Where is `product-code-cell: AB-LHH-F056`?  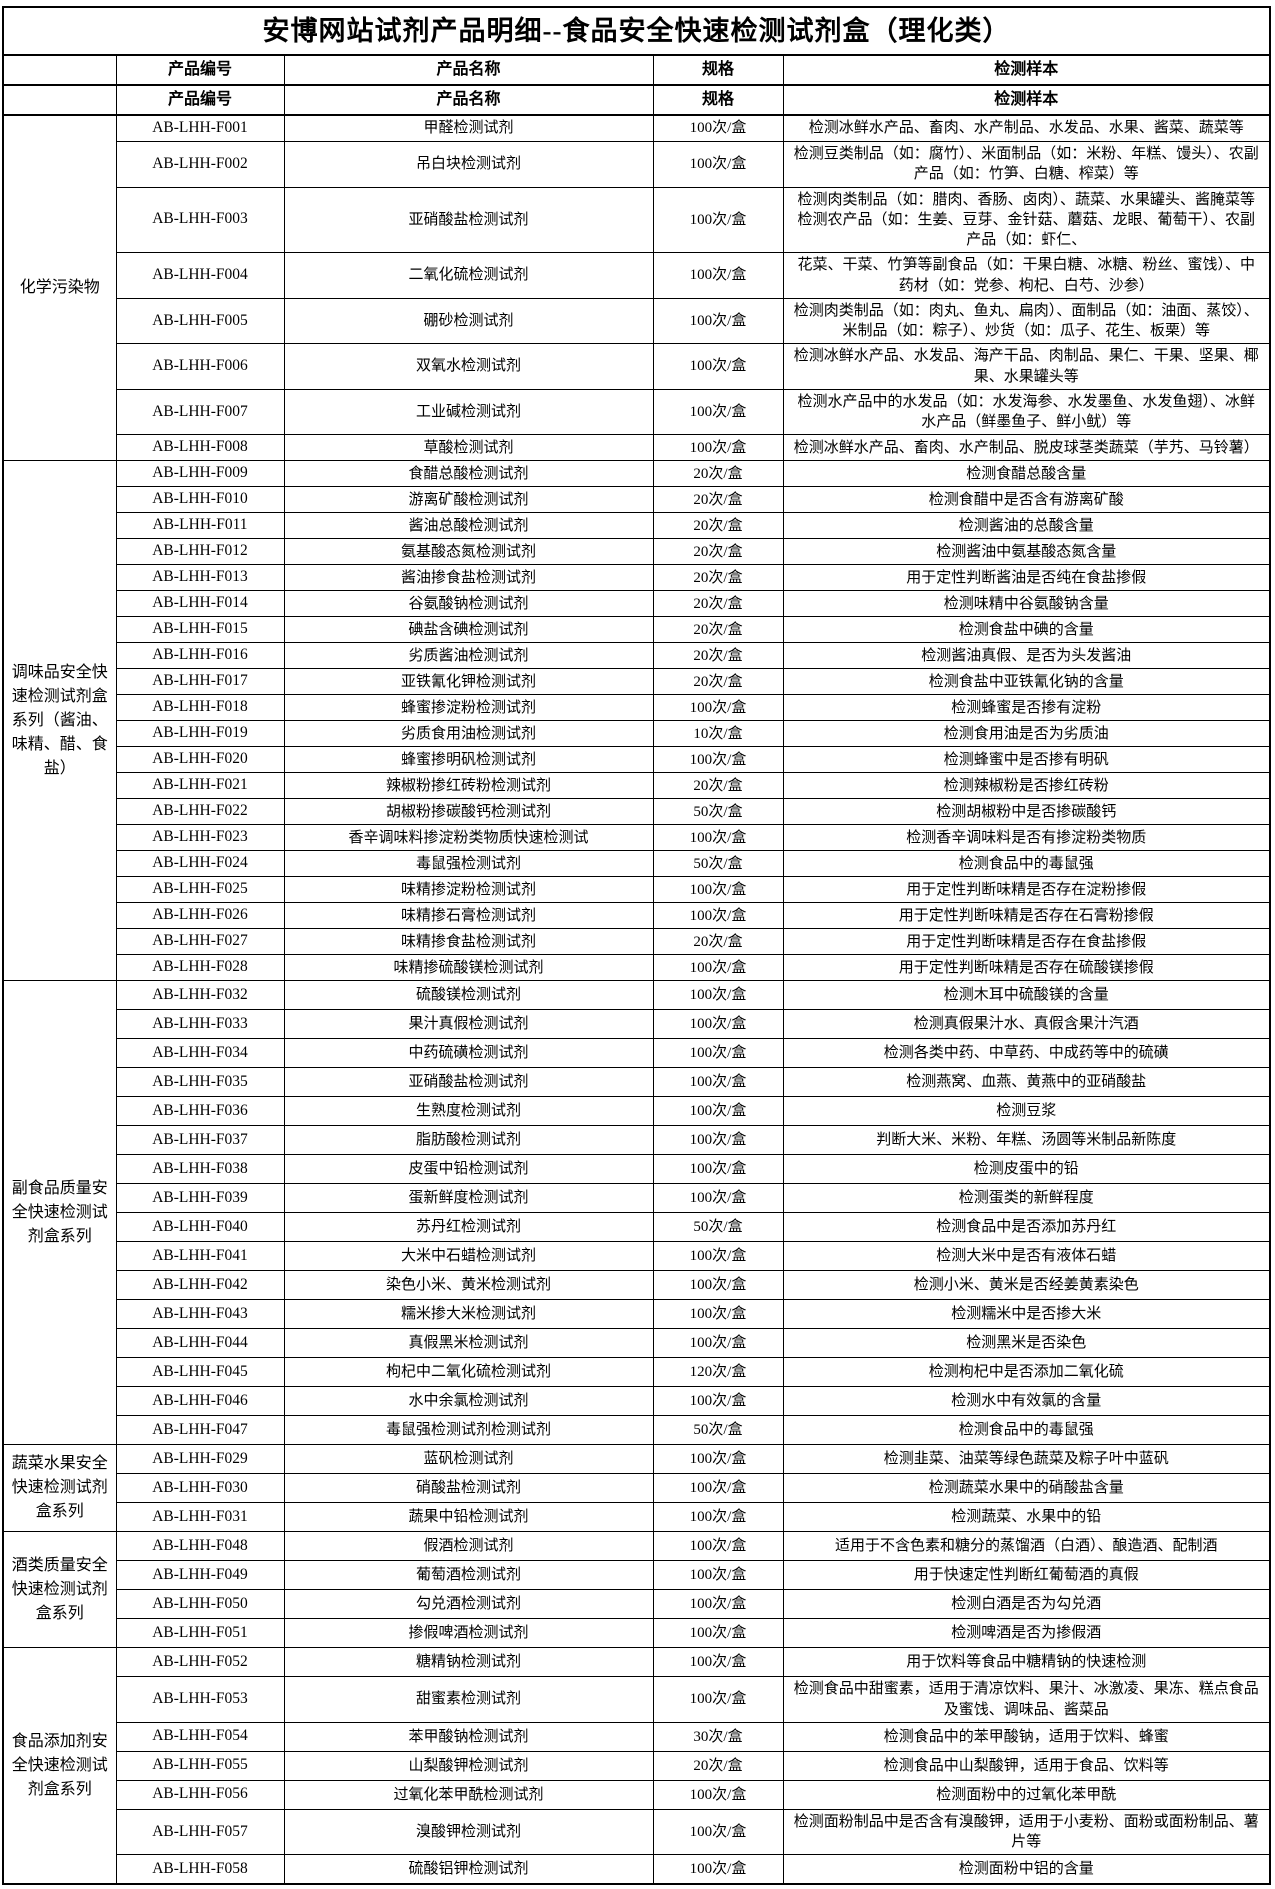
product-code-cell: AB-LHH-F056 is located at coordinates (200, 1794).